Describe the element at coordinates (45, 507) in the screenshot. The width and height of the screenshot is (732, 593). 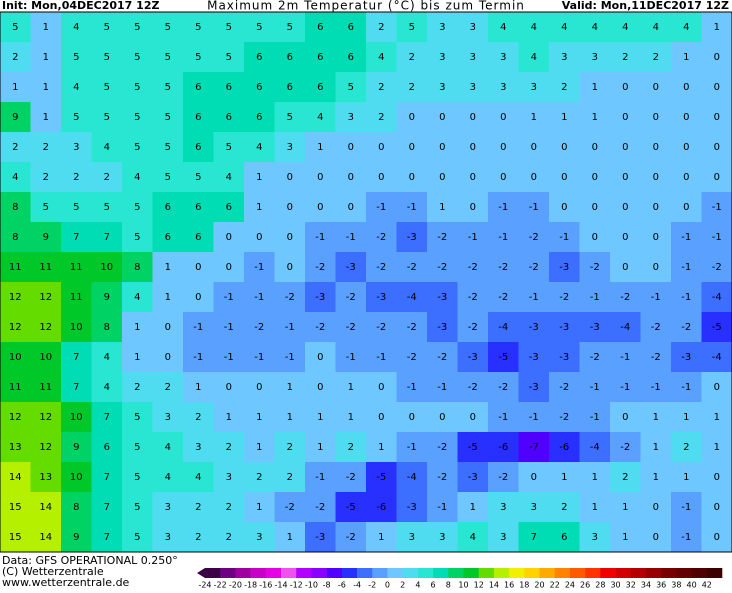
I see `temperature-value: 14` at that location.